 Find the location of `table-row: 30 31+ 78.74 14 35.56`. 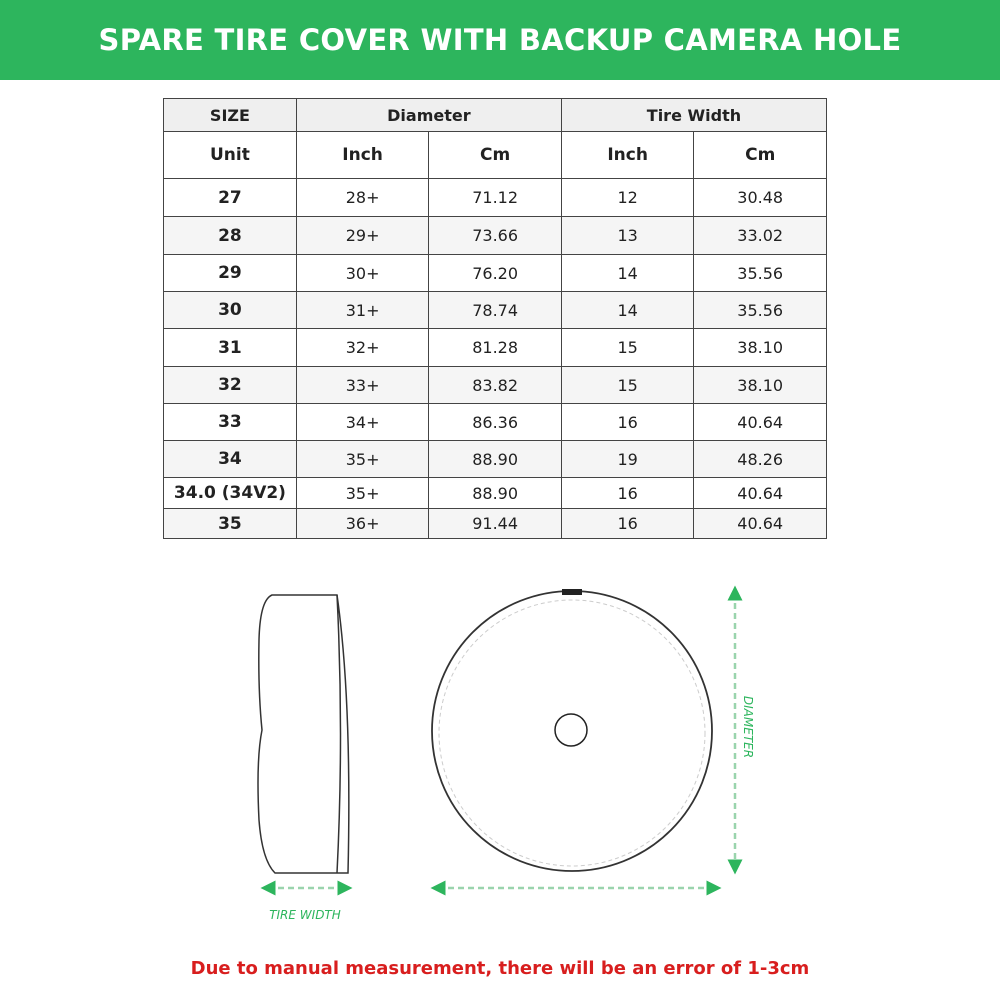

table-row: 30 31+ 78.74 14 35.56 is located at coordinates (495, 310).